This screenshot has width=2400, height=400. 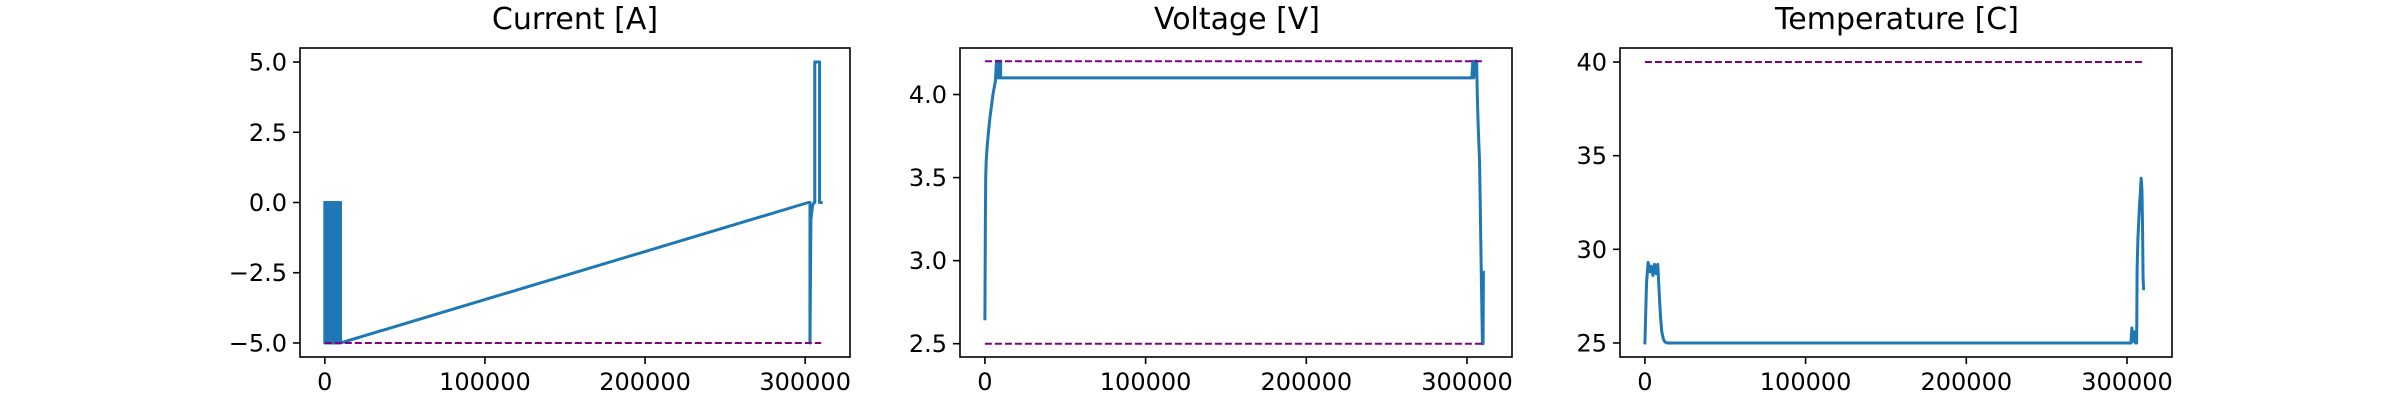 What do you see at coordinates (984, 382) in the screenshot?
I see `voltage-x-tick-label: 0` at bounding box center [984, 382].